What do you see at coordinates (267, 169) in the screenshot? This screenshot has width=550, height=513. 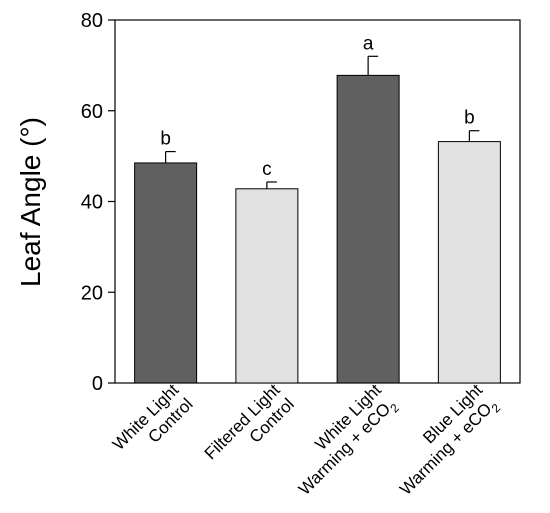 I see `significance-letter: c` at bounding box center [267, 169].